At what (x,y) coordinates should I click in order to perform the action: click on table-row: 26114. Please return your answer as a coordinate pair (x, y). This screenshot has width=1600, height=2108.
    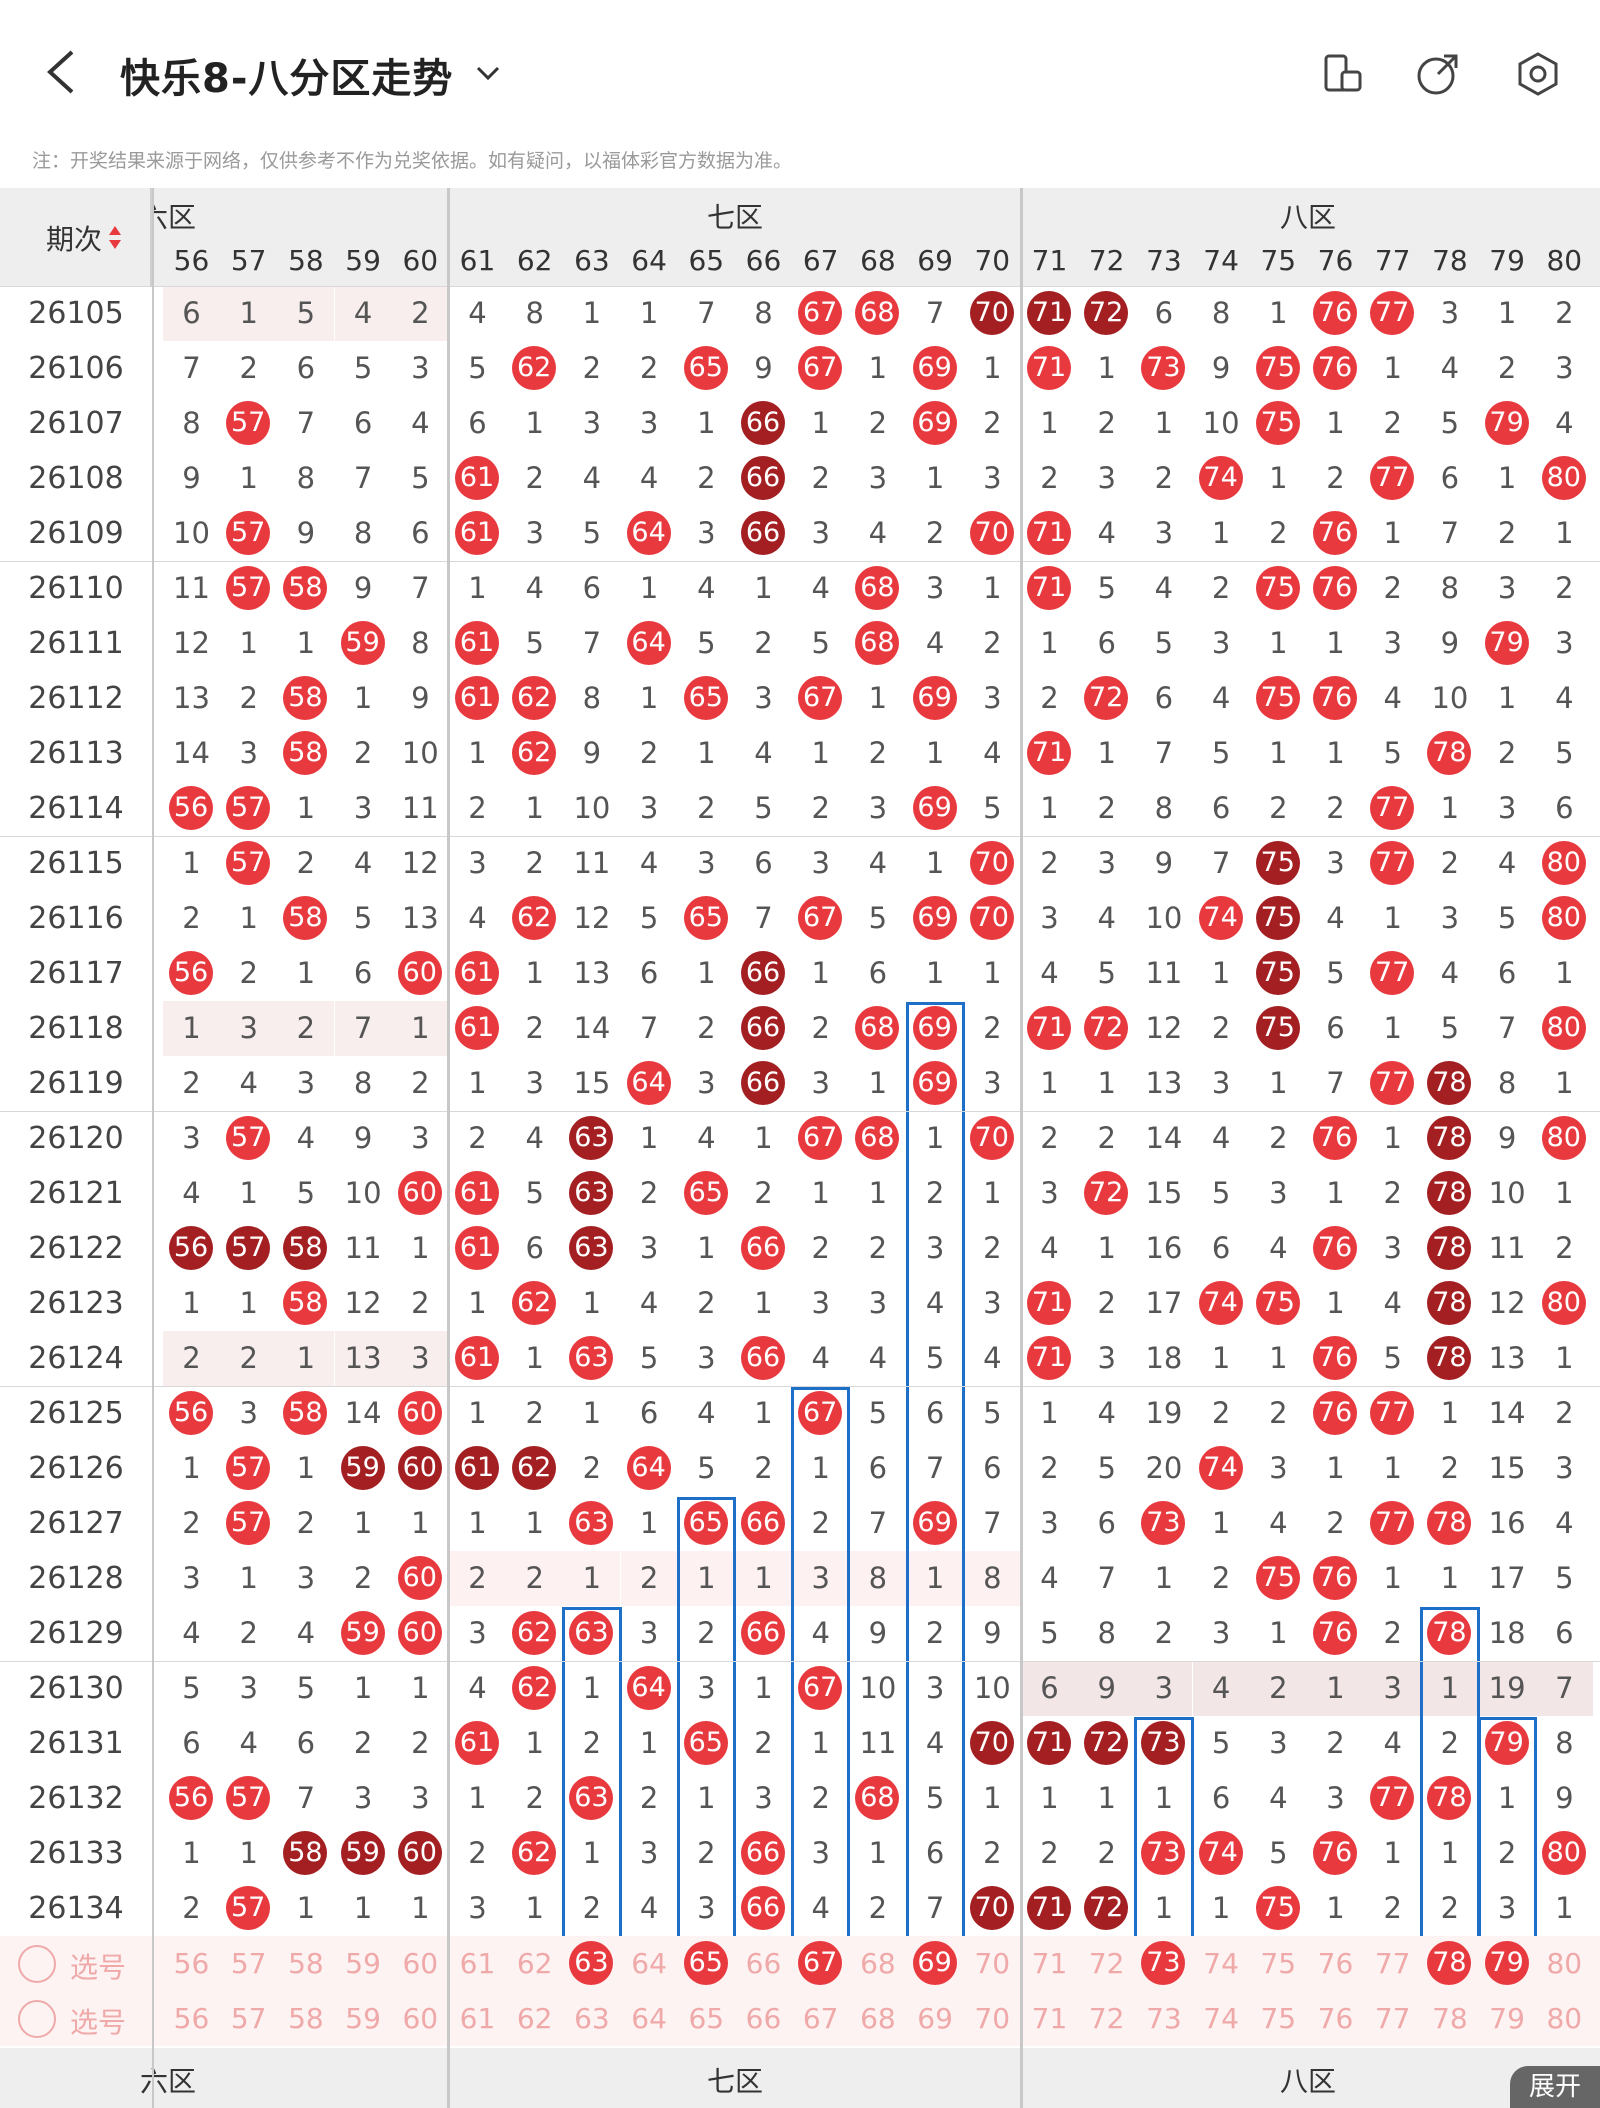
    Looking at the image, I should click on (800, 808).